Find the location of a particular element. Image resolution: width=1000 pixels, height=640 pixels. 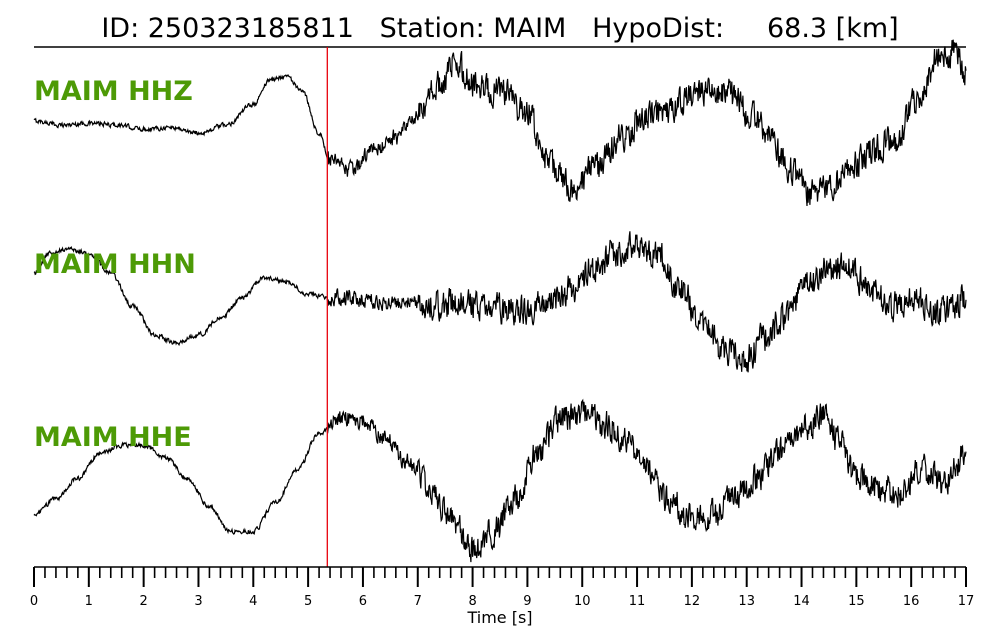

channel-label-maim-hhn: MAIM HHN is located at coordinates (115, 264).